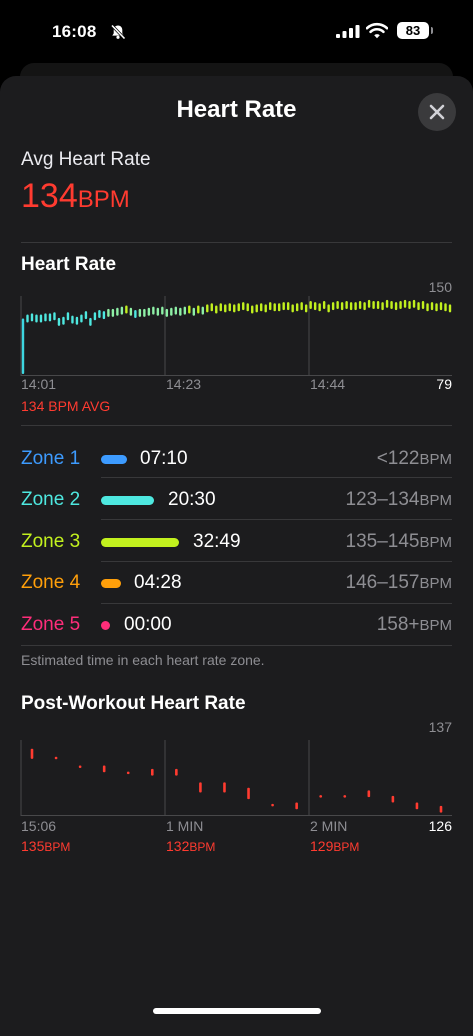 Image resolution: width=473 pixels, height=1036 pixels. I want to click on post-bpm-value: 135BPM, so click(45, 846).